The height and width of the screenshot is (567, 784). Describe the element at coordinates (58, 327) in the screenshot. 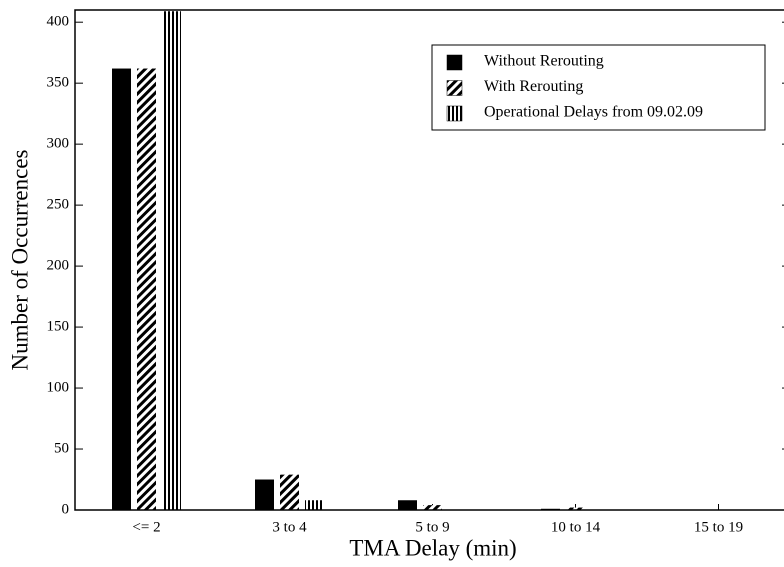

I see `y-tick-label: 150` at that location.